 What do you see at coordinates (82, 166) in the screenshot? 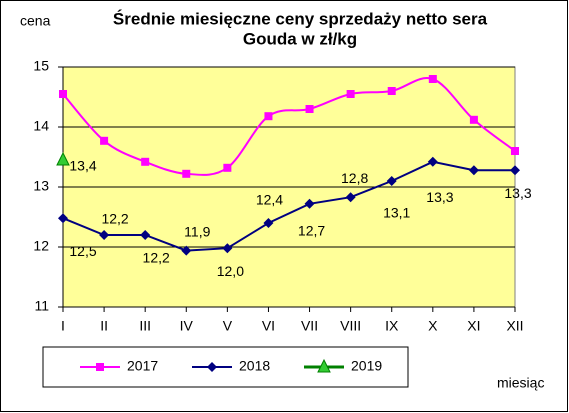
I see `data-label: 13,4` at bounding box center [82, 166].